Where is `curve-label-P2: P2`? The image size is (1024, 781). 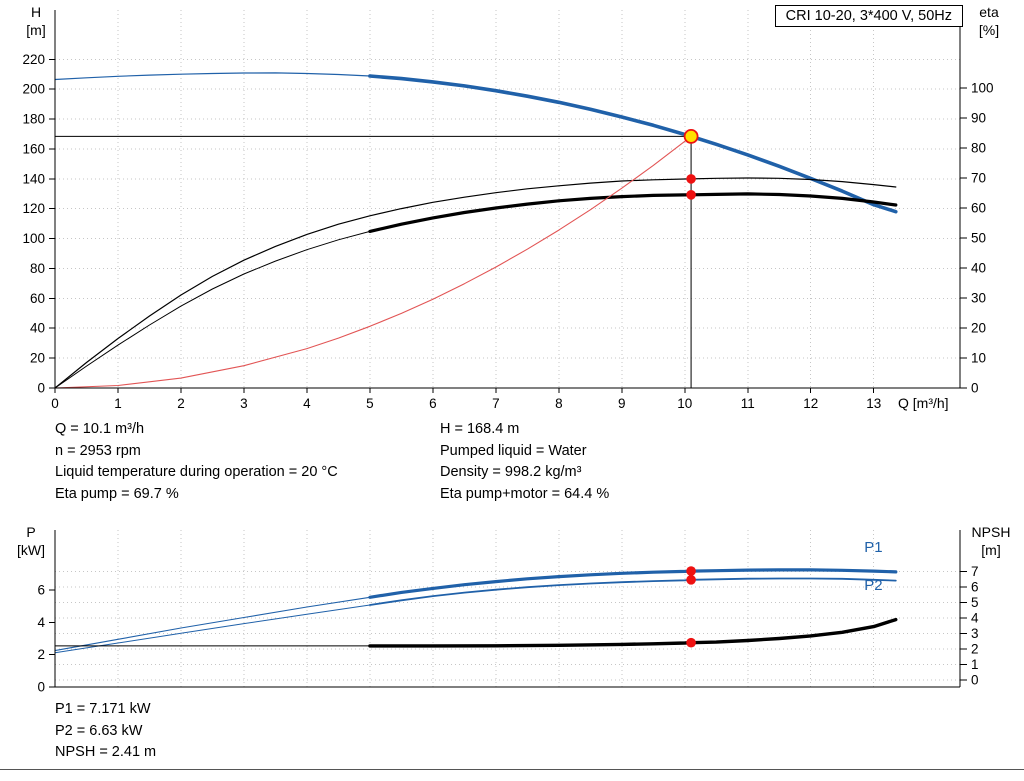
curve-label-P2: P2 is located at coordinates (873, 585).